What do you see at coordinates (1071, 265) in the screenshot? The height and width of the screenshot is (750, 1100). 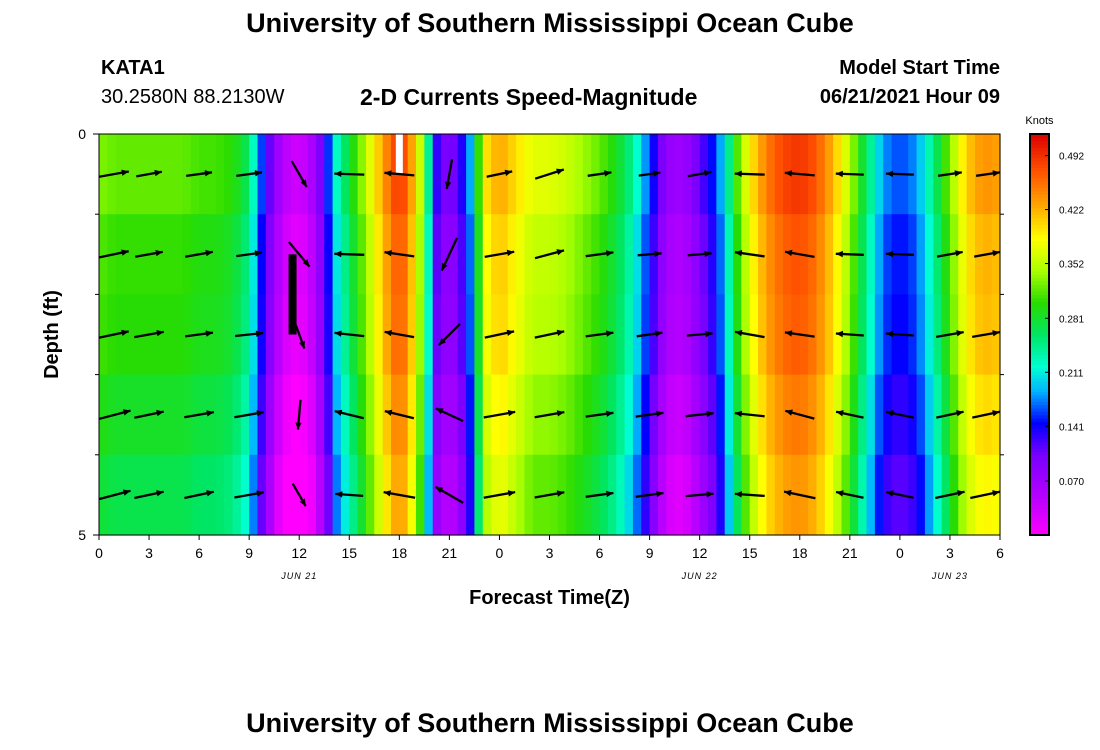 I see `colorbar-tick-label: 0.352` at bounding box center [1071, 265].